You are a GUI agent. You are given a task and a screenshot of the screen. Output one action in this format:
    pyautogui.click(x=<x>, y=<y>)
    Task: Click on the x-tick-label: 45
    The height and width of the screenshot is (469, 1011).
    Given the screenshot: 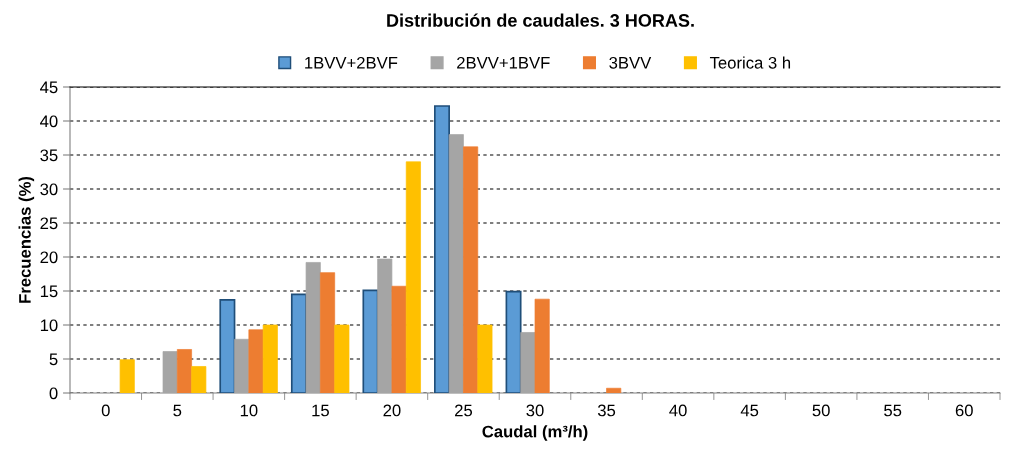 What is the action you would take?
    pyautogui.click(x=749, y=410)
    